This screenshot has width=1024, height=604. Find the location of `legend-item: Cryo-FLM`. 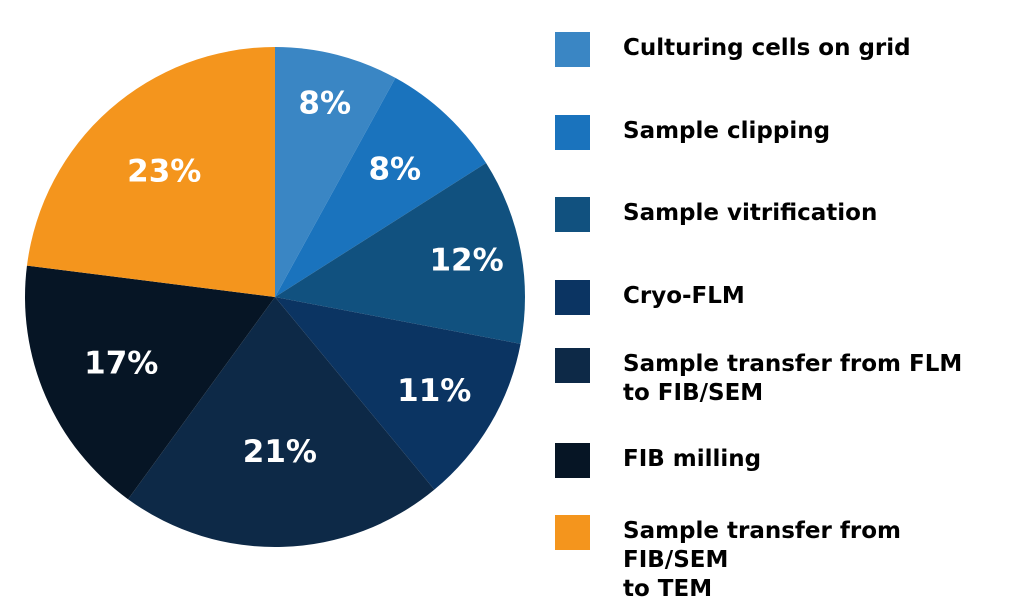

legend-item: Cryo-FLM is located at coordinates (784, 297).